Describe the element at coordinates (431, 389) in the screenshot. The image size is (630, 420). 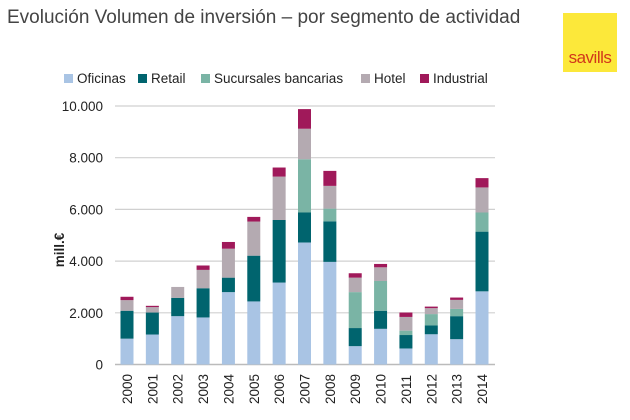
I see `x-tick-label: 2012` at that location.